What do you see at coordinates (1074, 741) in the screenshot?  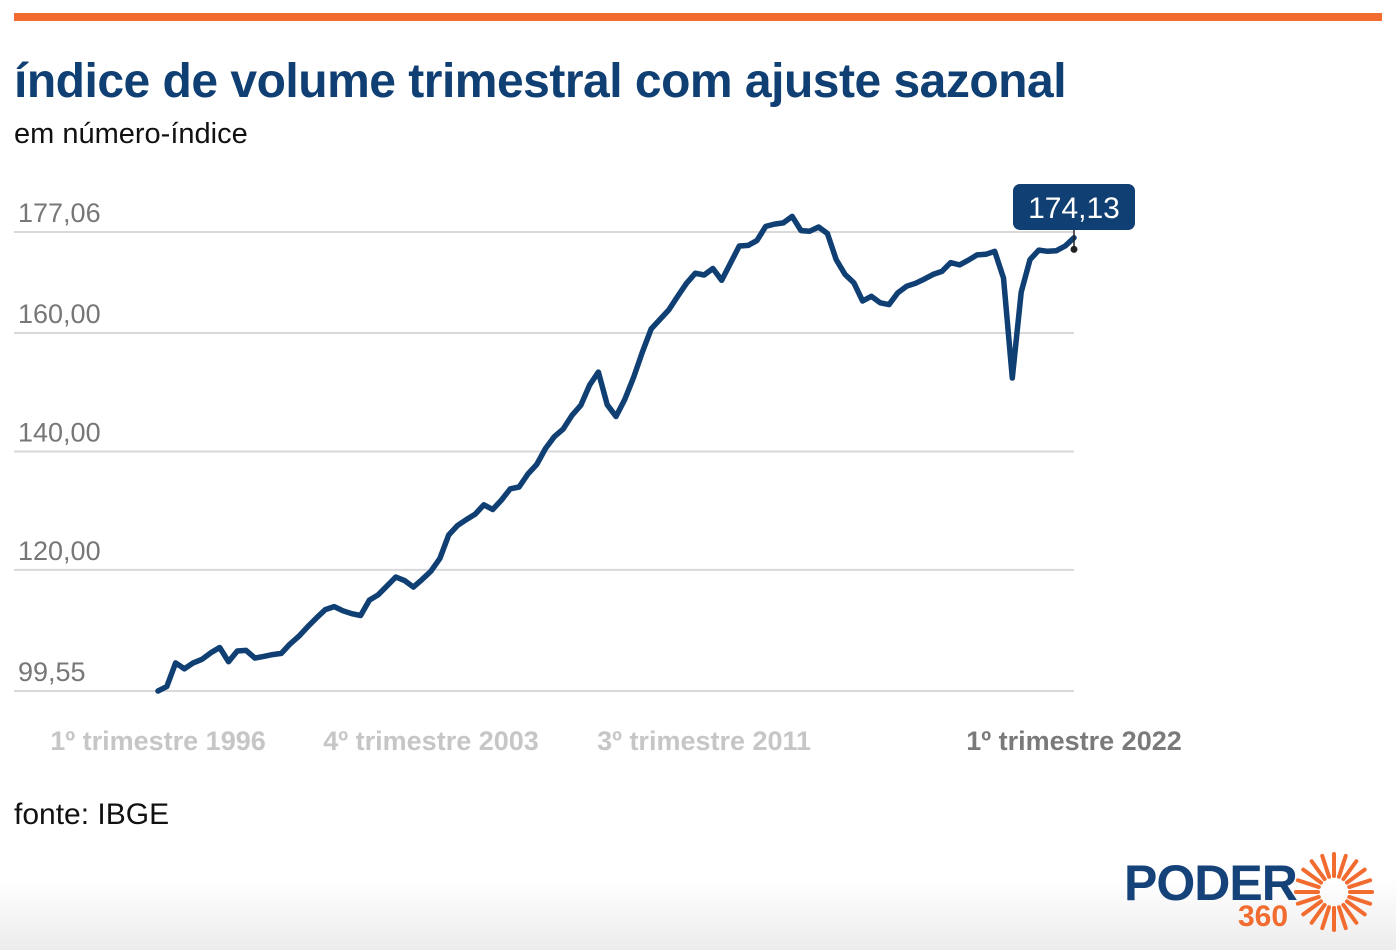 I see `x-tick-label-3: 1º trimestre 2022` at bounding box center [1074, 741].